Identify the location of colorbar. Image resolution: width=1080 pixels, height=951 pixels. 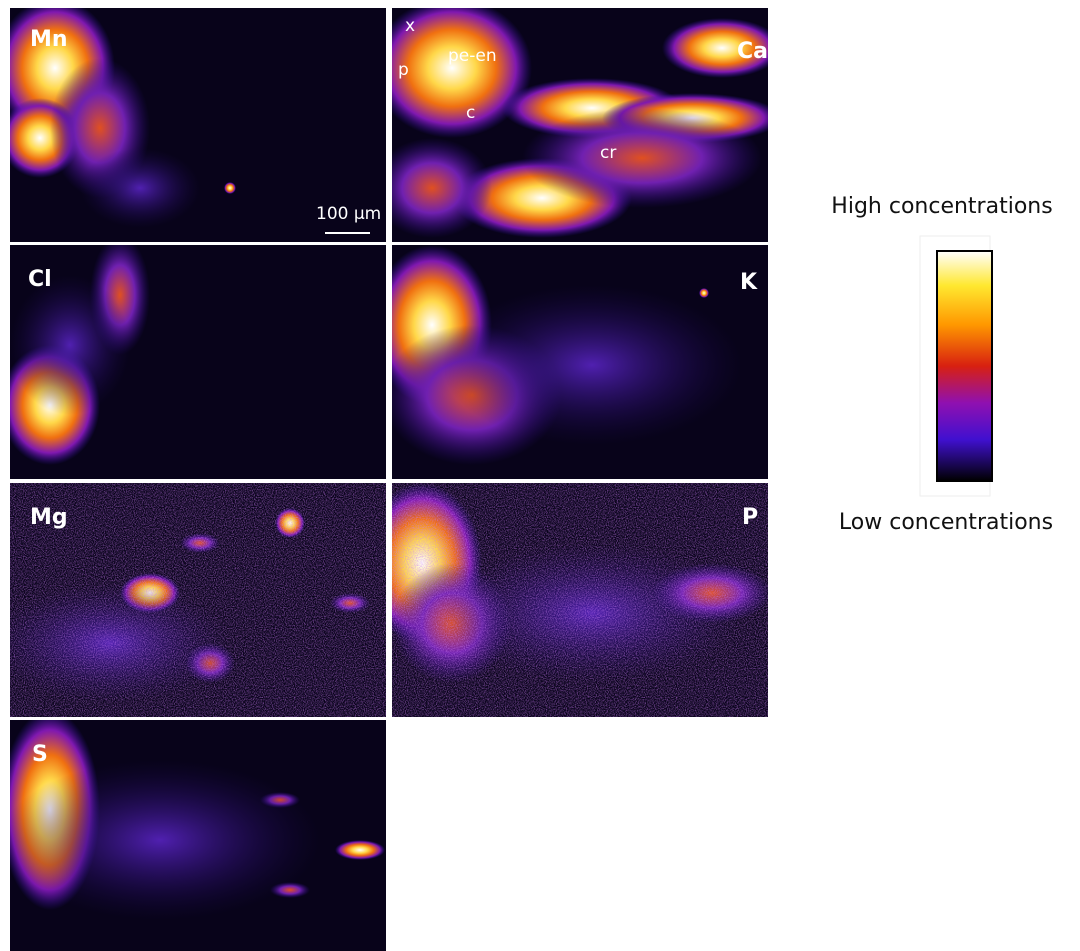
(964, 366).